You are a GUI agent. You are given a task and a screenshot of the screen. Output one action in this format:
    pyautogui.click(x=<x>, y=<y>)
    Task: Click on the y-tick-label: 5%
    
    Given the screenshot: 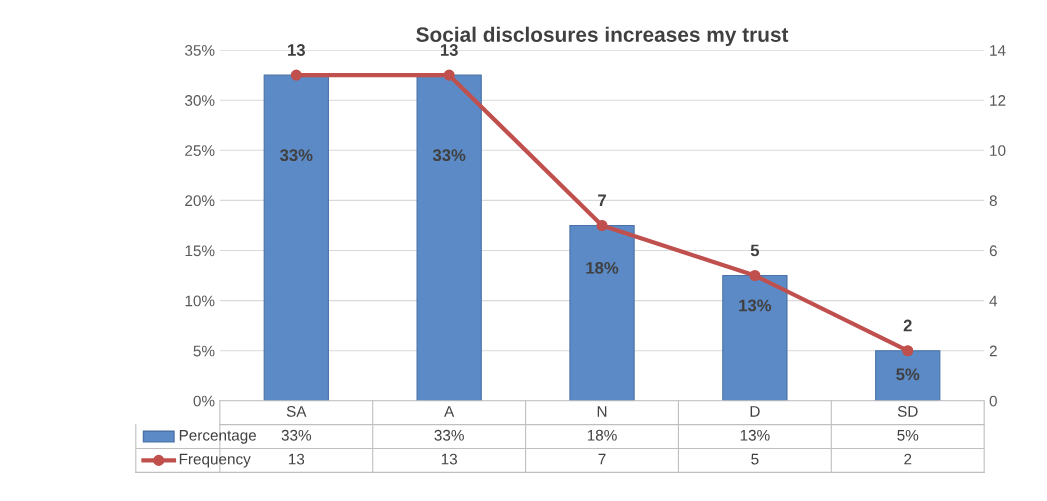 What is the action you would take?
    pyautogui.click(x=204, y=351)
    